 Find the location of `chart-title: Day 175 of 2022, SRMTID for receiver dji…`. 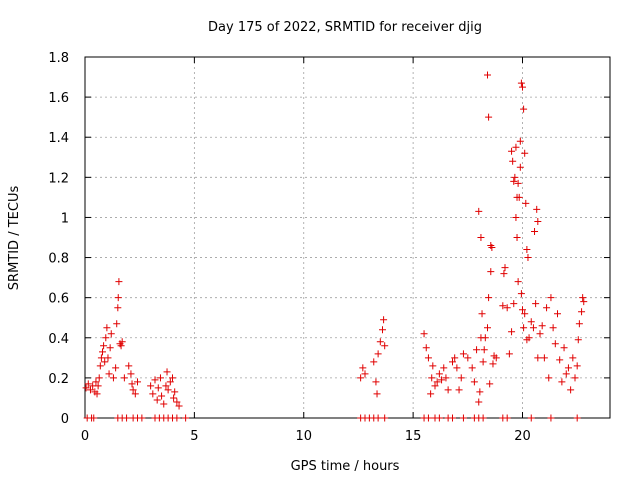

chart-title: Day 175 of 2022, SRMTID for receiver dji… is located at coordinates (345, 27).